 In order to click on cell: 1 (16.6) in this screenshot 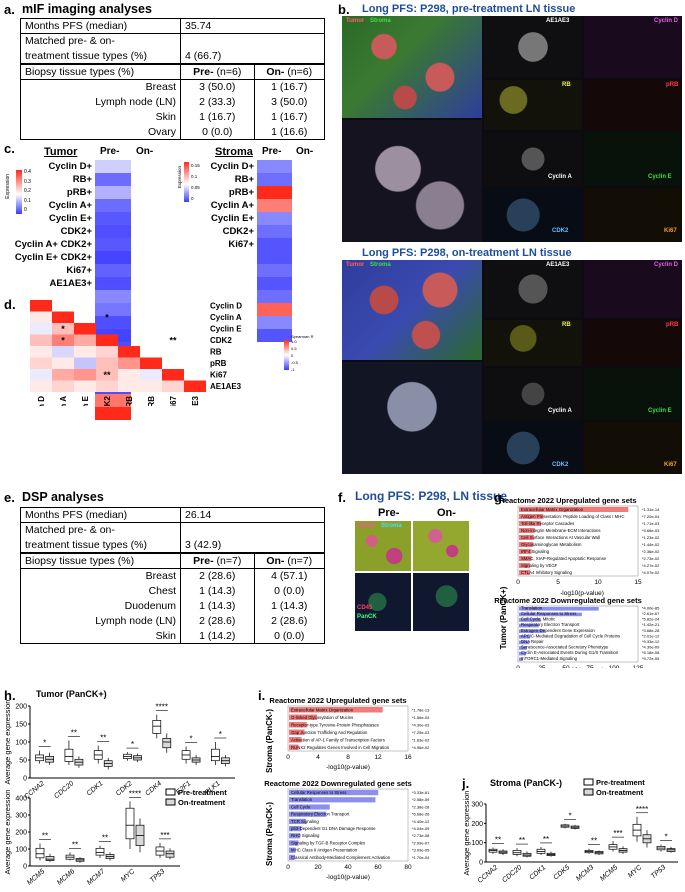, I will do `click(289, 132)`.